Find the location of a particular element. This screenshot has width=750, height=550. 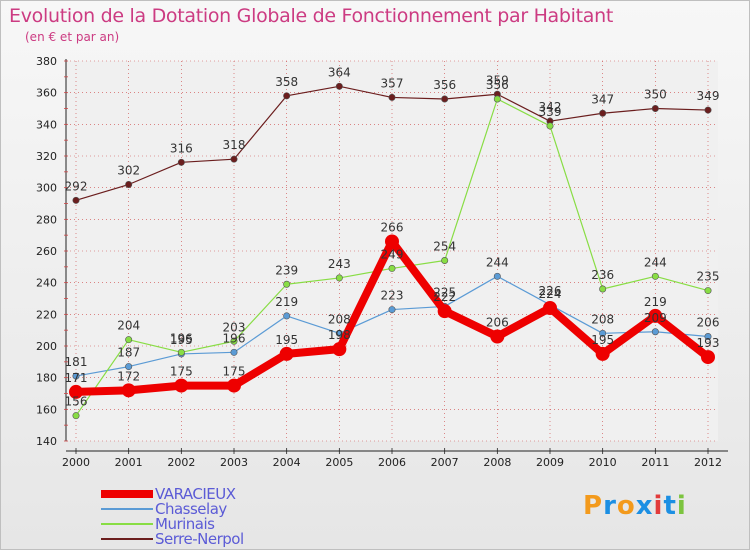

data-label: 196 is located at coordinates (181, 338).